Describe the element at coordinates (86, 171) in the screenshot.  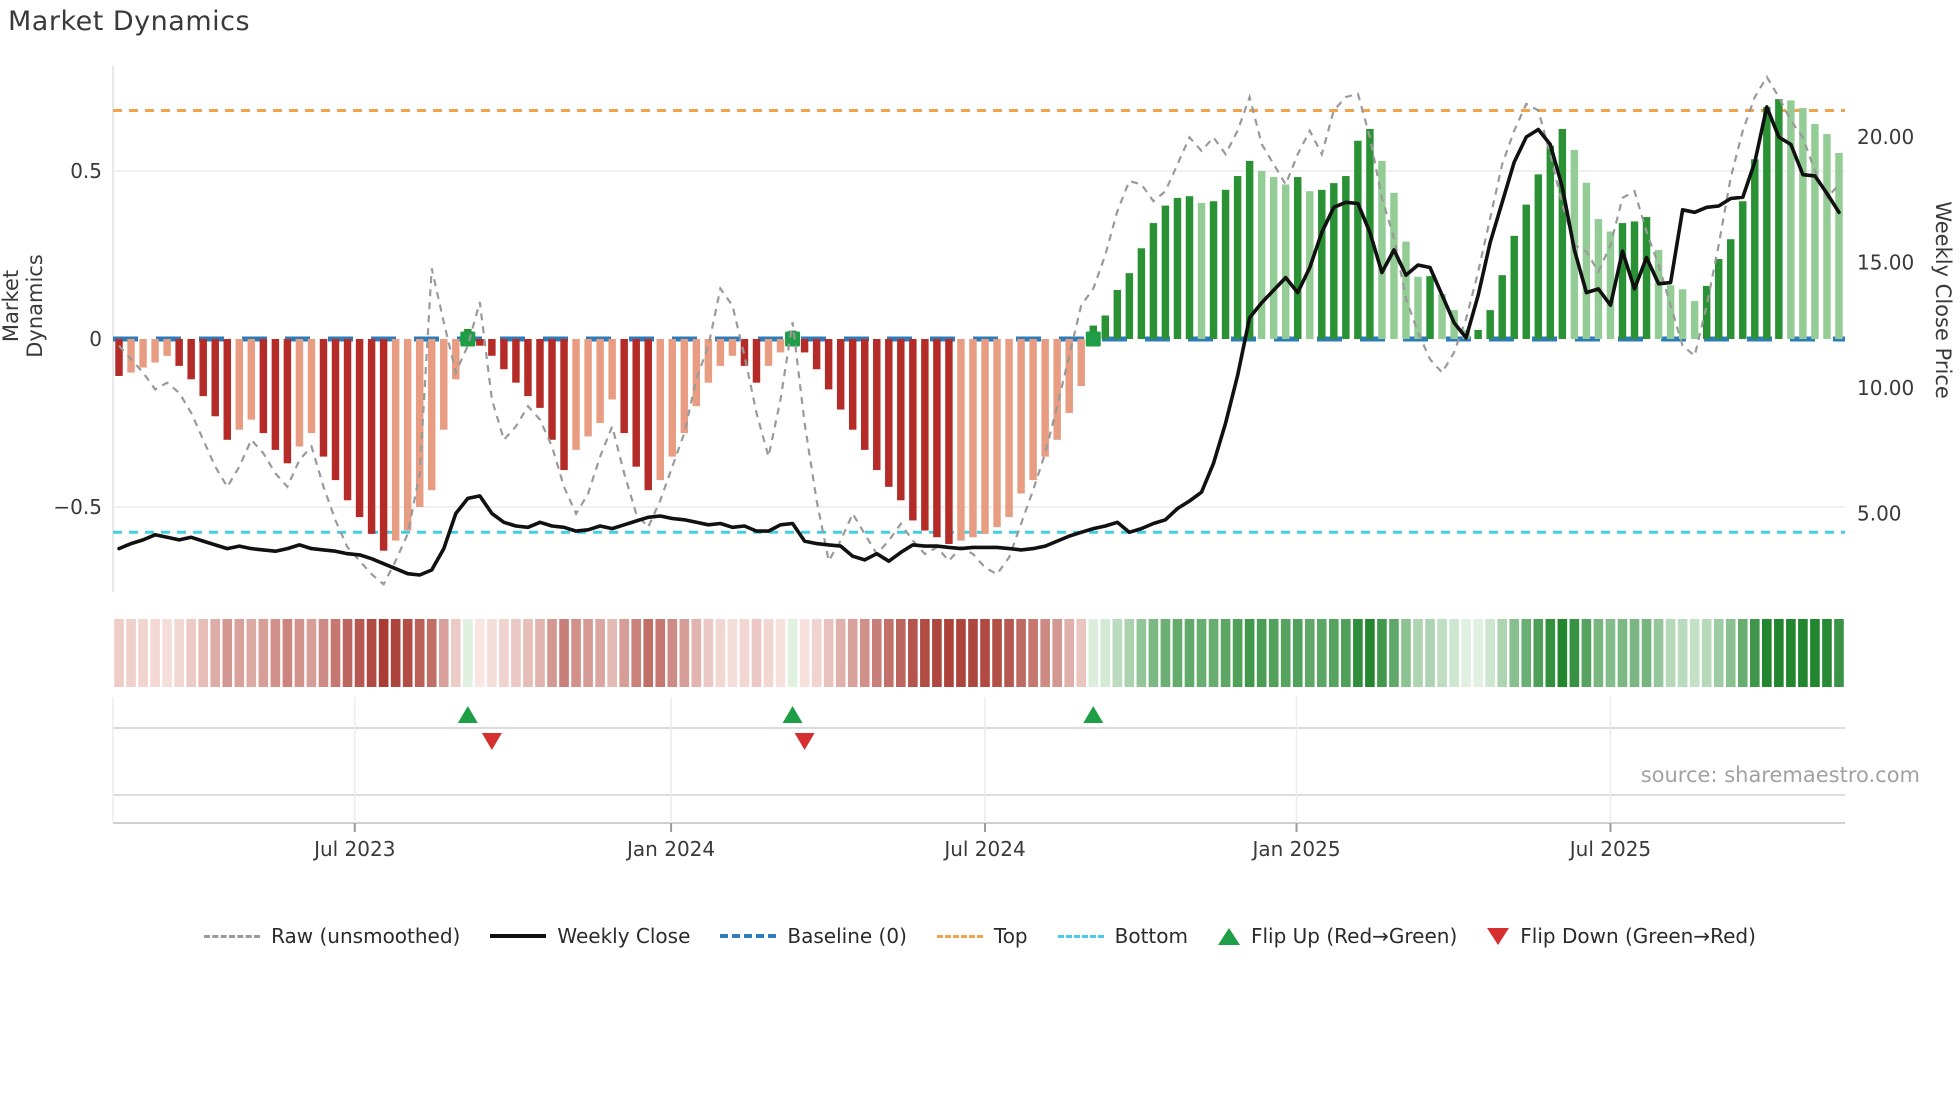
I see `y-left-tick-label: 0.5` at that location.